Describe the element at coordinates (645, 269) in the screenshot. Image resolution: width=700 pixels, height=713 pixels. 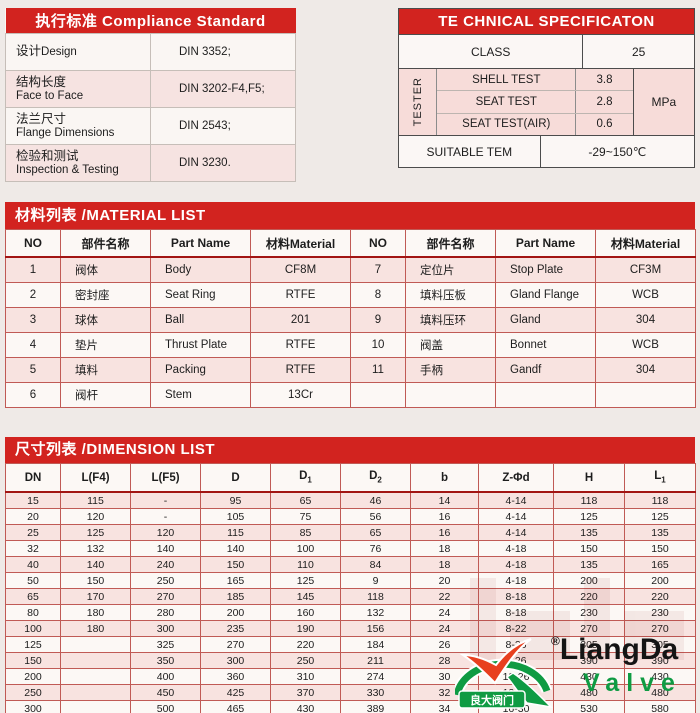
I see `table-cell: CF3M` at that location.